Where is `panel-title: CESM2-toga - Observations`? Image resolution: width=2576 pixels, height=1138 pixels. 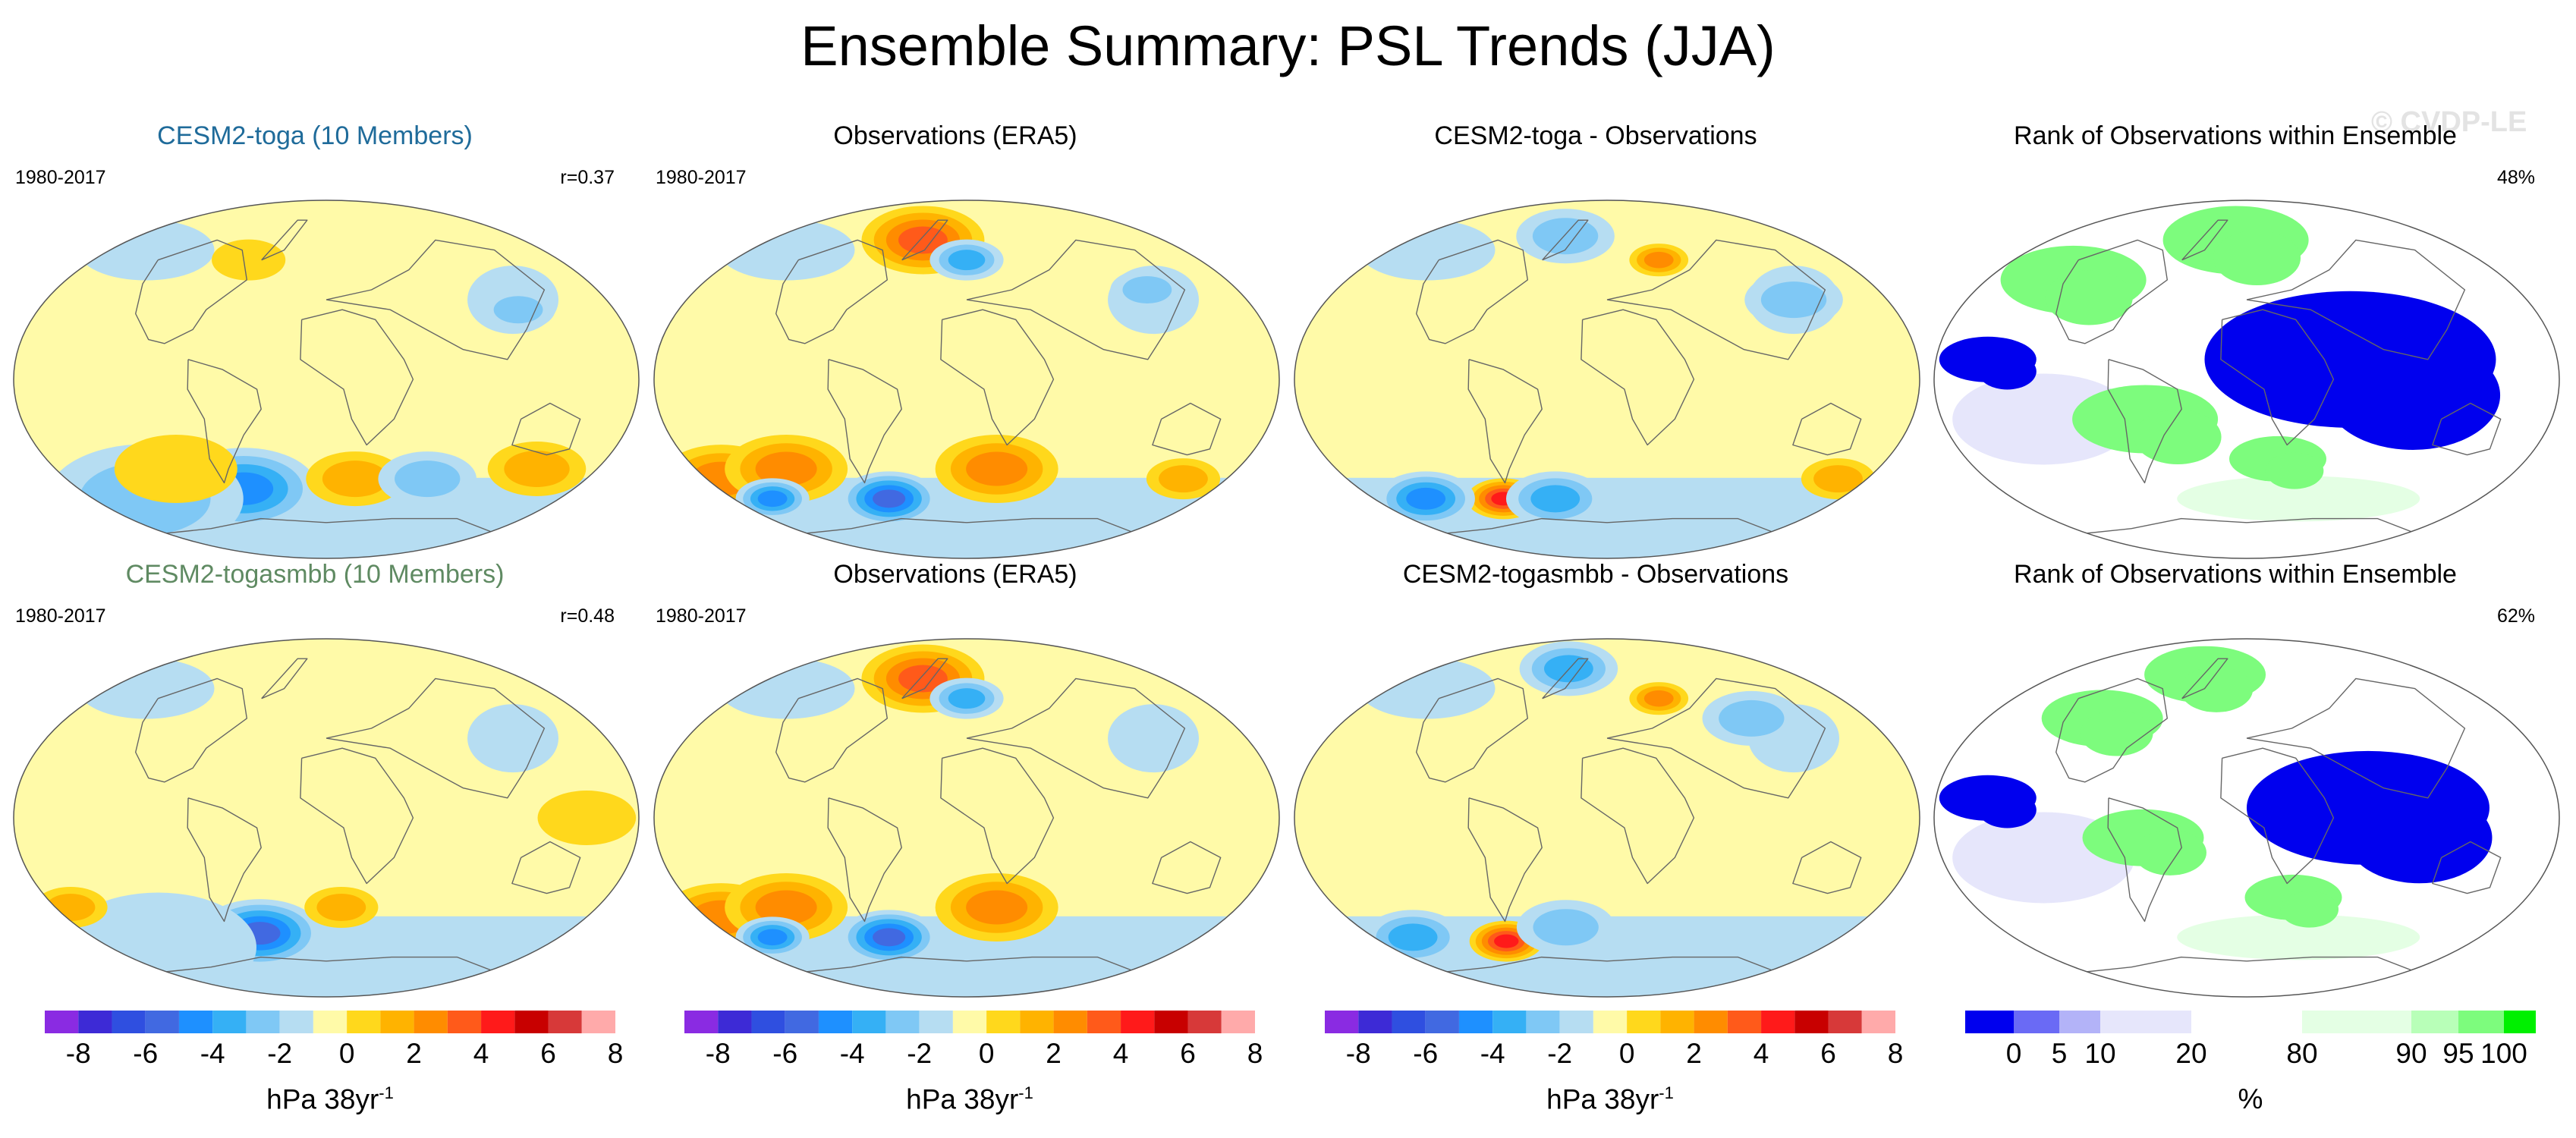
panel-title: CESM2-toga - Observations is located at coordinates (1595, 136).